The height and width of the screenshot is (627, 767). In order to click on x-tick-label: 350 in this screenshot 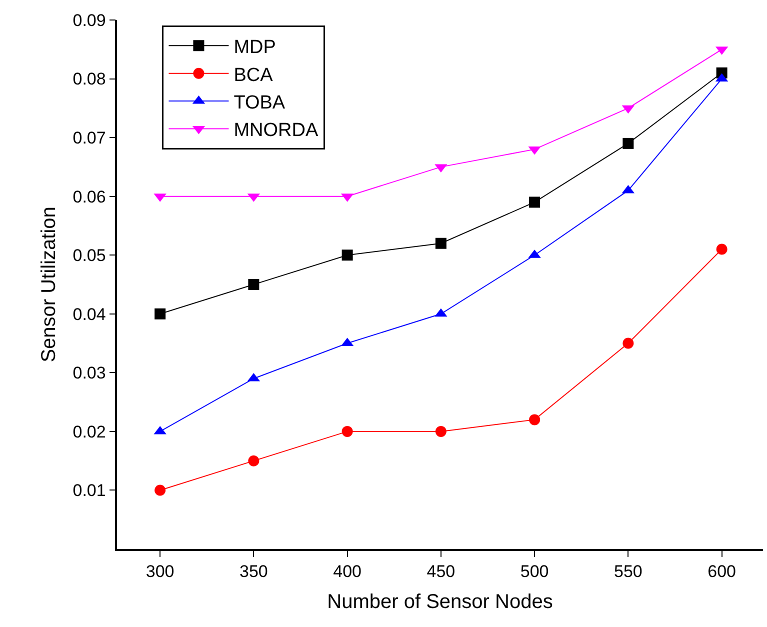, I will do `click(254, 572)`.